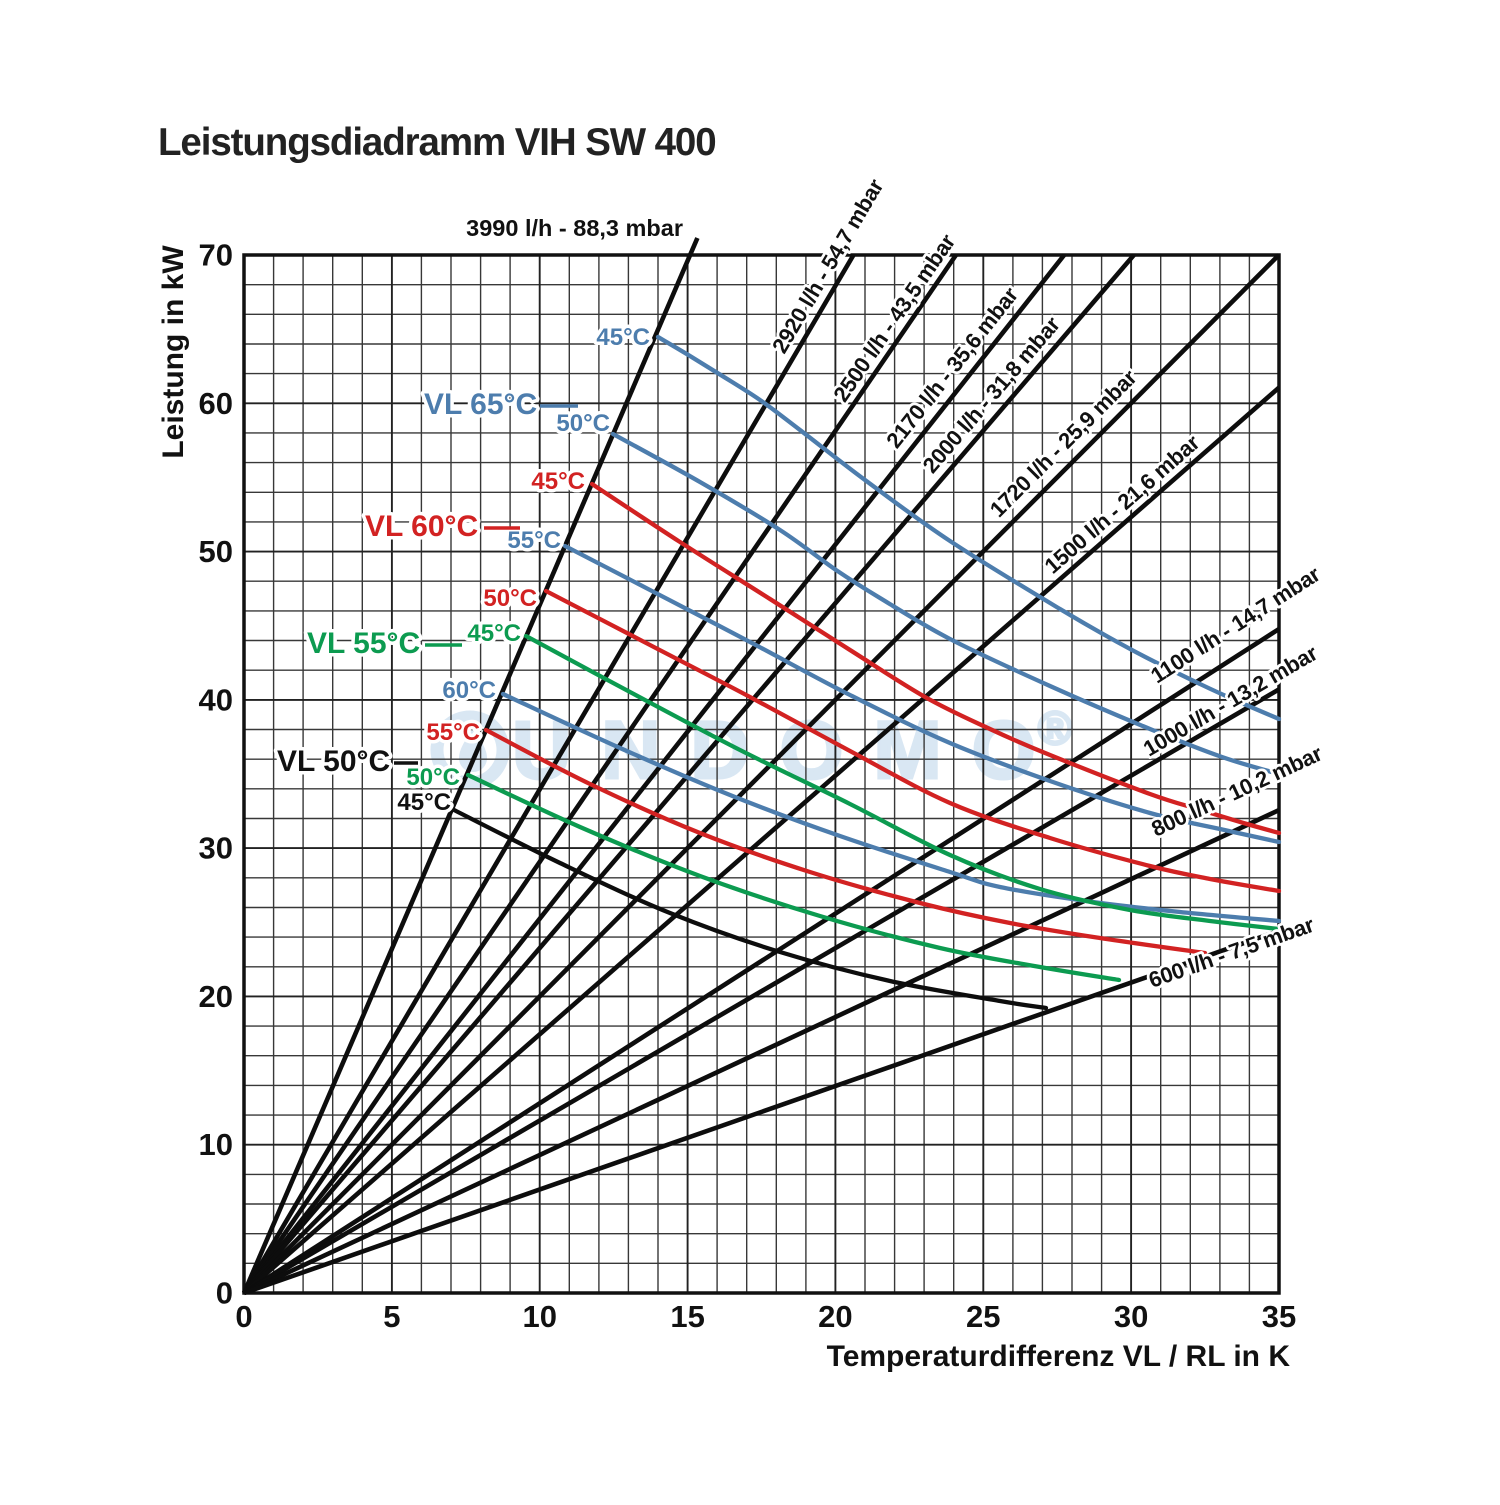 This screenshot has height=1505, width=1500. Describe the element at coordinates (469, 690) in the screenshot. I see `svg-text: 60°C` at that location.